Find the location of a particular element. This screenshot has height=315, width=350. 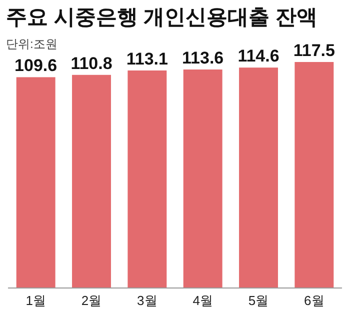

x-tick: 4월 is located at coordinates (202, 300).